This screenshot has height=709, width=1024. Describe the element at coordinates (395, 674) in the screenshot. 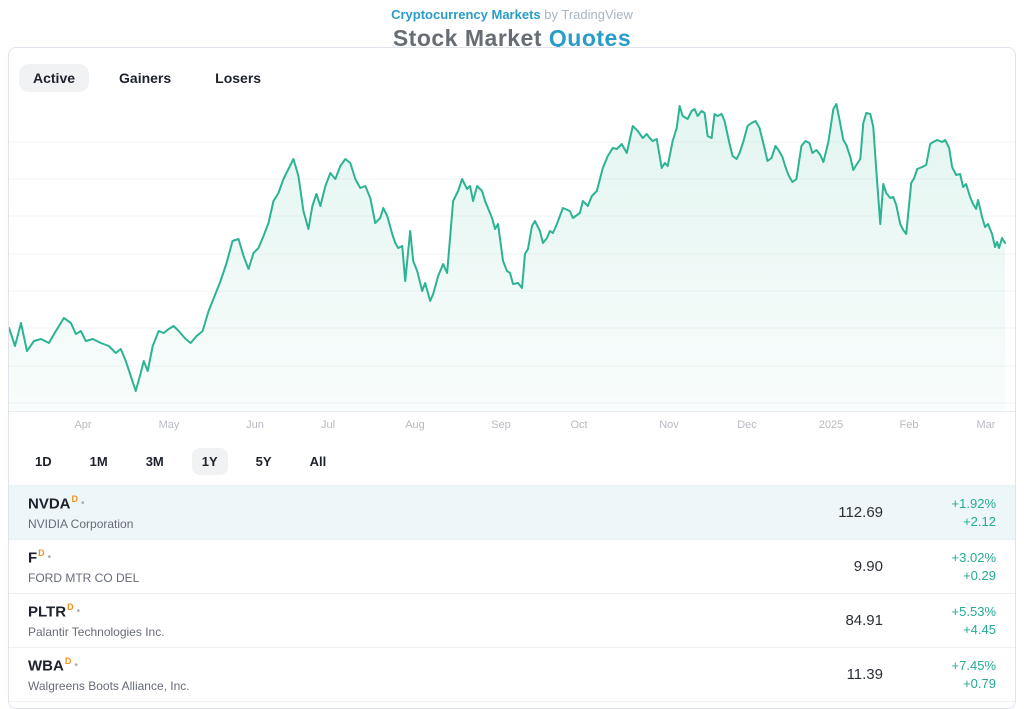

I see `quote-info: WBAD • Walgreens Boots Alliance, Inc.` at that location.